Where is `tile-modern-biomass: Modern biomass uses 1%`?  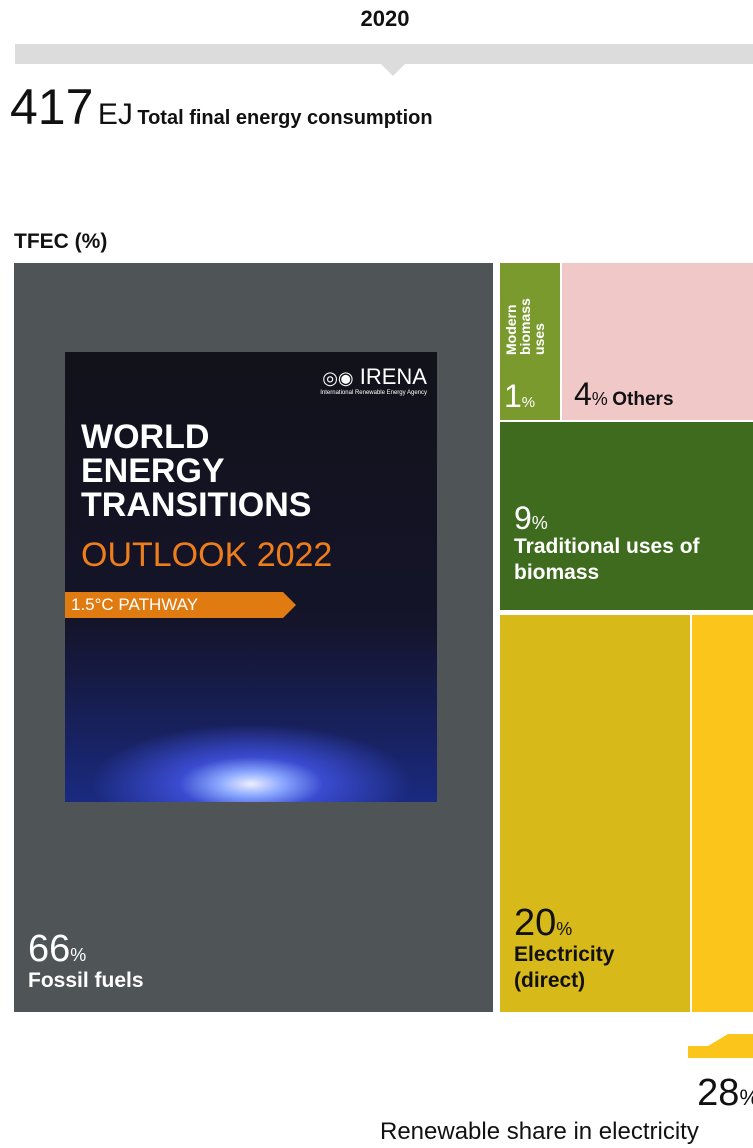 tile-modern-biomass: Modern biomass uses 1% is located at coordinates (530, 341).